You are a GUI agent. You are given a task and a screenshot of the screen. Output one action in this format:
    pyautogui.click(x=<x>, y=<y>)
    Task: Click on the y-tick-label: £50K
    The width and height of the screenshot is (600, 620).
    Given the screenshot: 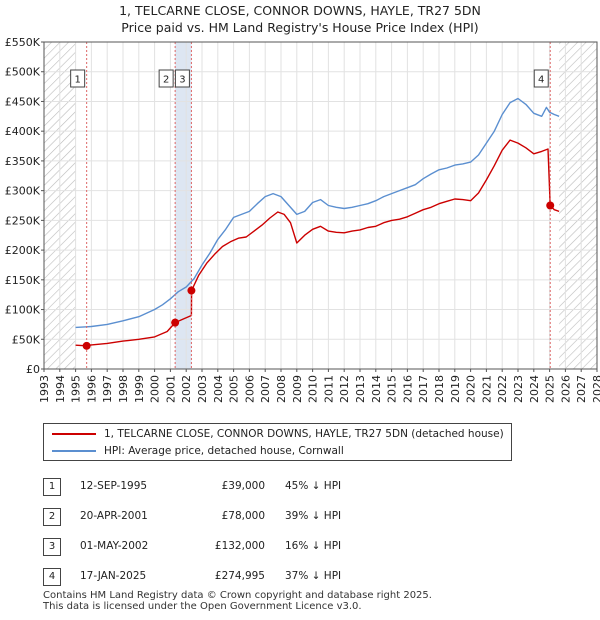 What is the action you would take?
    pyautogui.click(x=26, y=339)
    